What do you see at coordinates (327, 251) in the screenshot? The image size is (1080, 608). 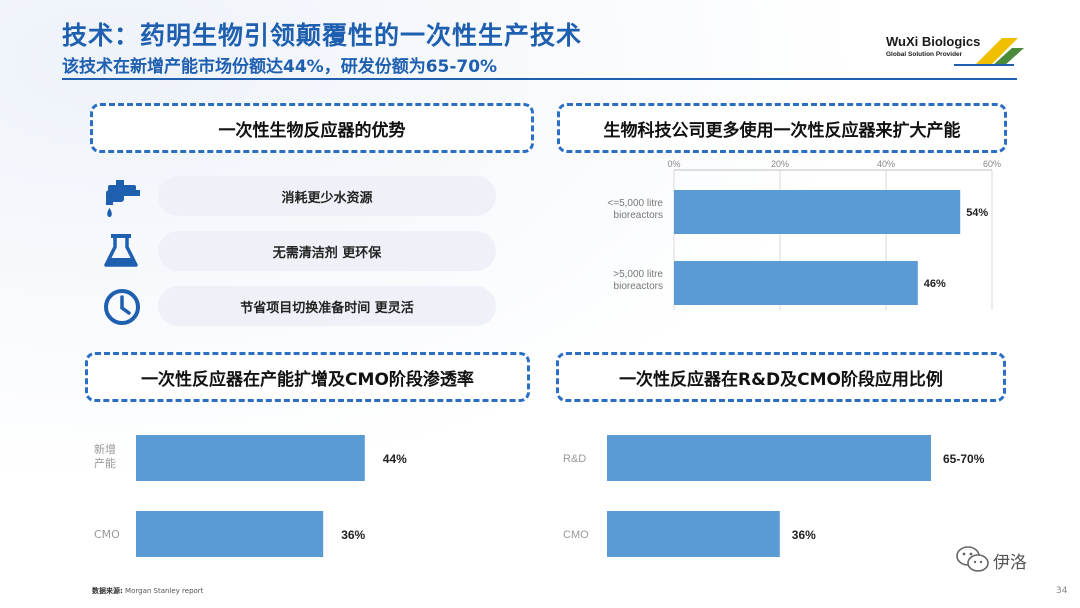 I see `advantage-eco: 无需清洁剂 更环保` at bounding box center [327, 251].